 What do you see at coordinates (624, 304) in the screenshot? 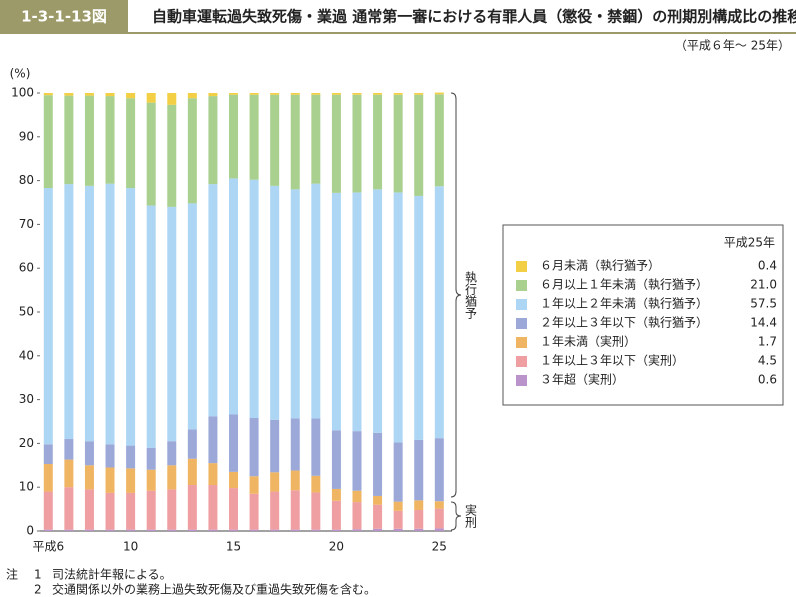
I see `legend-label: １年以上２年未満（執行猶予）` at bounding box center [624, 304].